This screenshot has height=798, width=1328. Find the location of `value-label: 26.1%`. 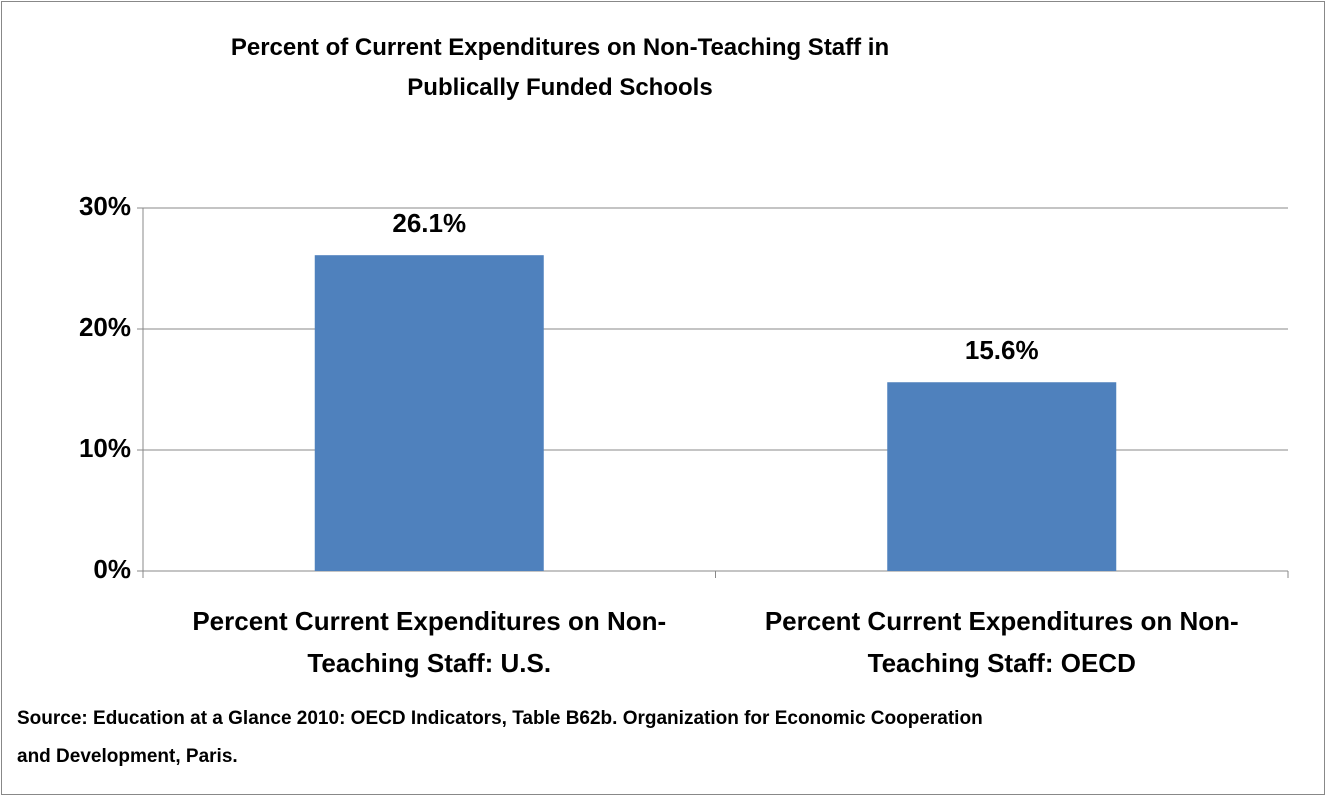

value-label: 26.1% is located at coordinates (429, 223).